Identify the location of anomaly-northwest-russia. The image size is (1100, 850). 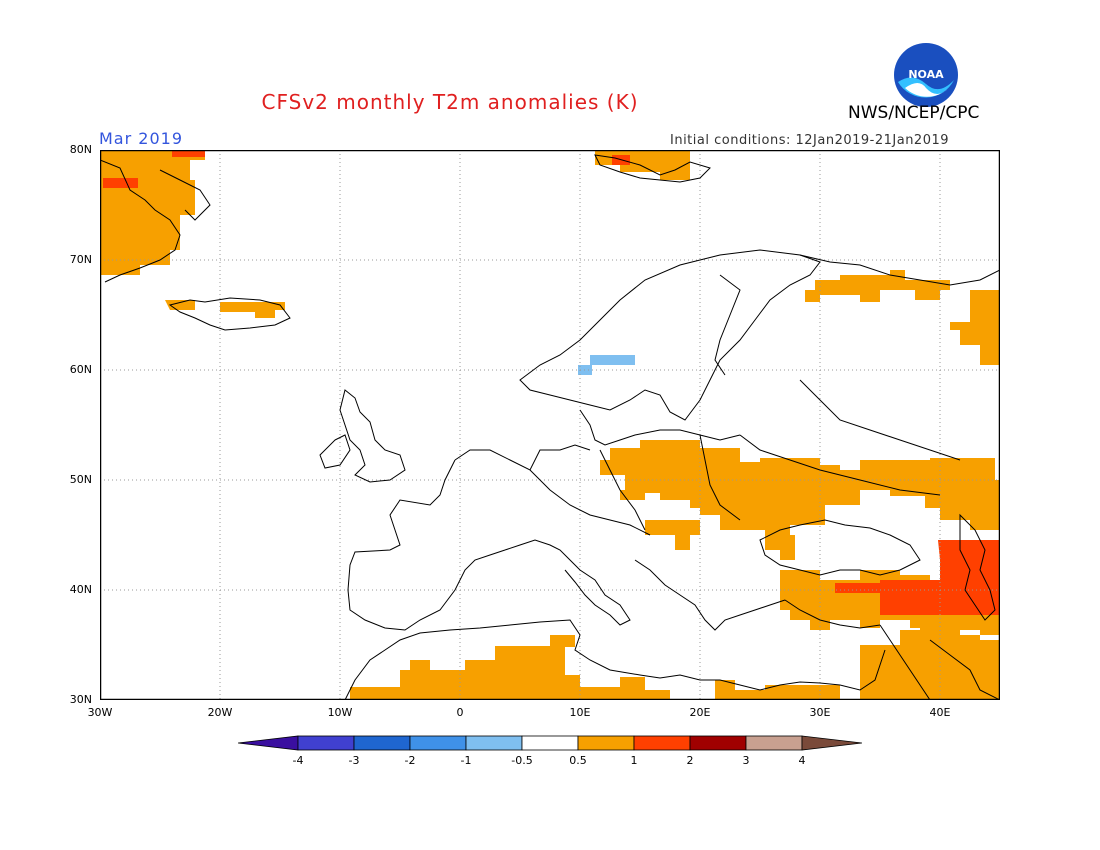
(877, 286).